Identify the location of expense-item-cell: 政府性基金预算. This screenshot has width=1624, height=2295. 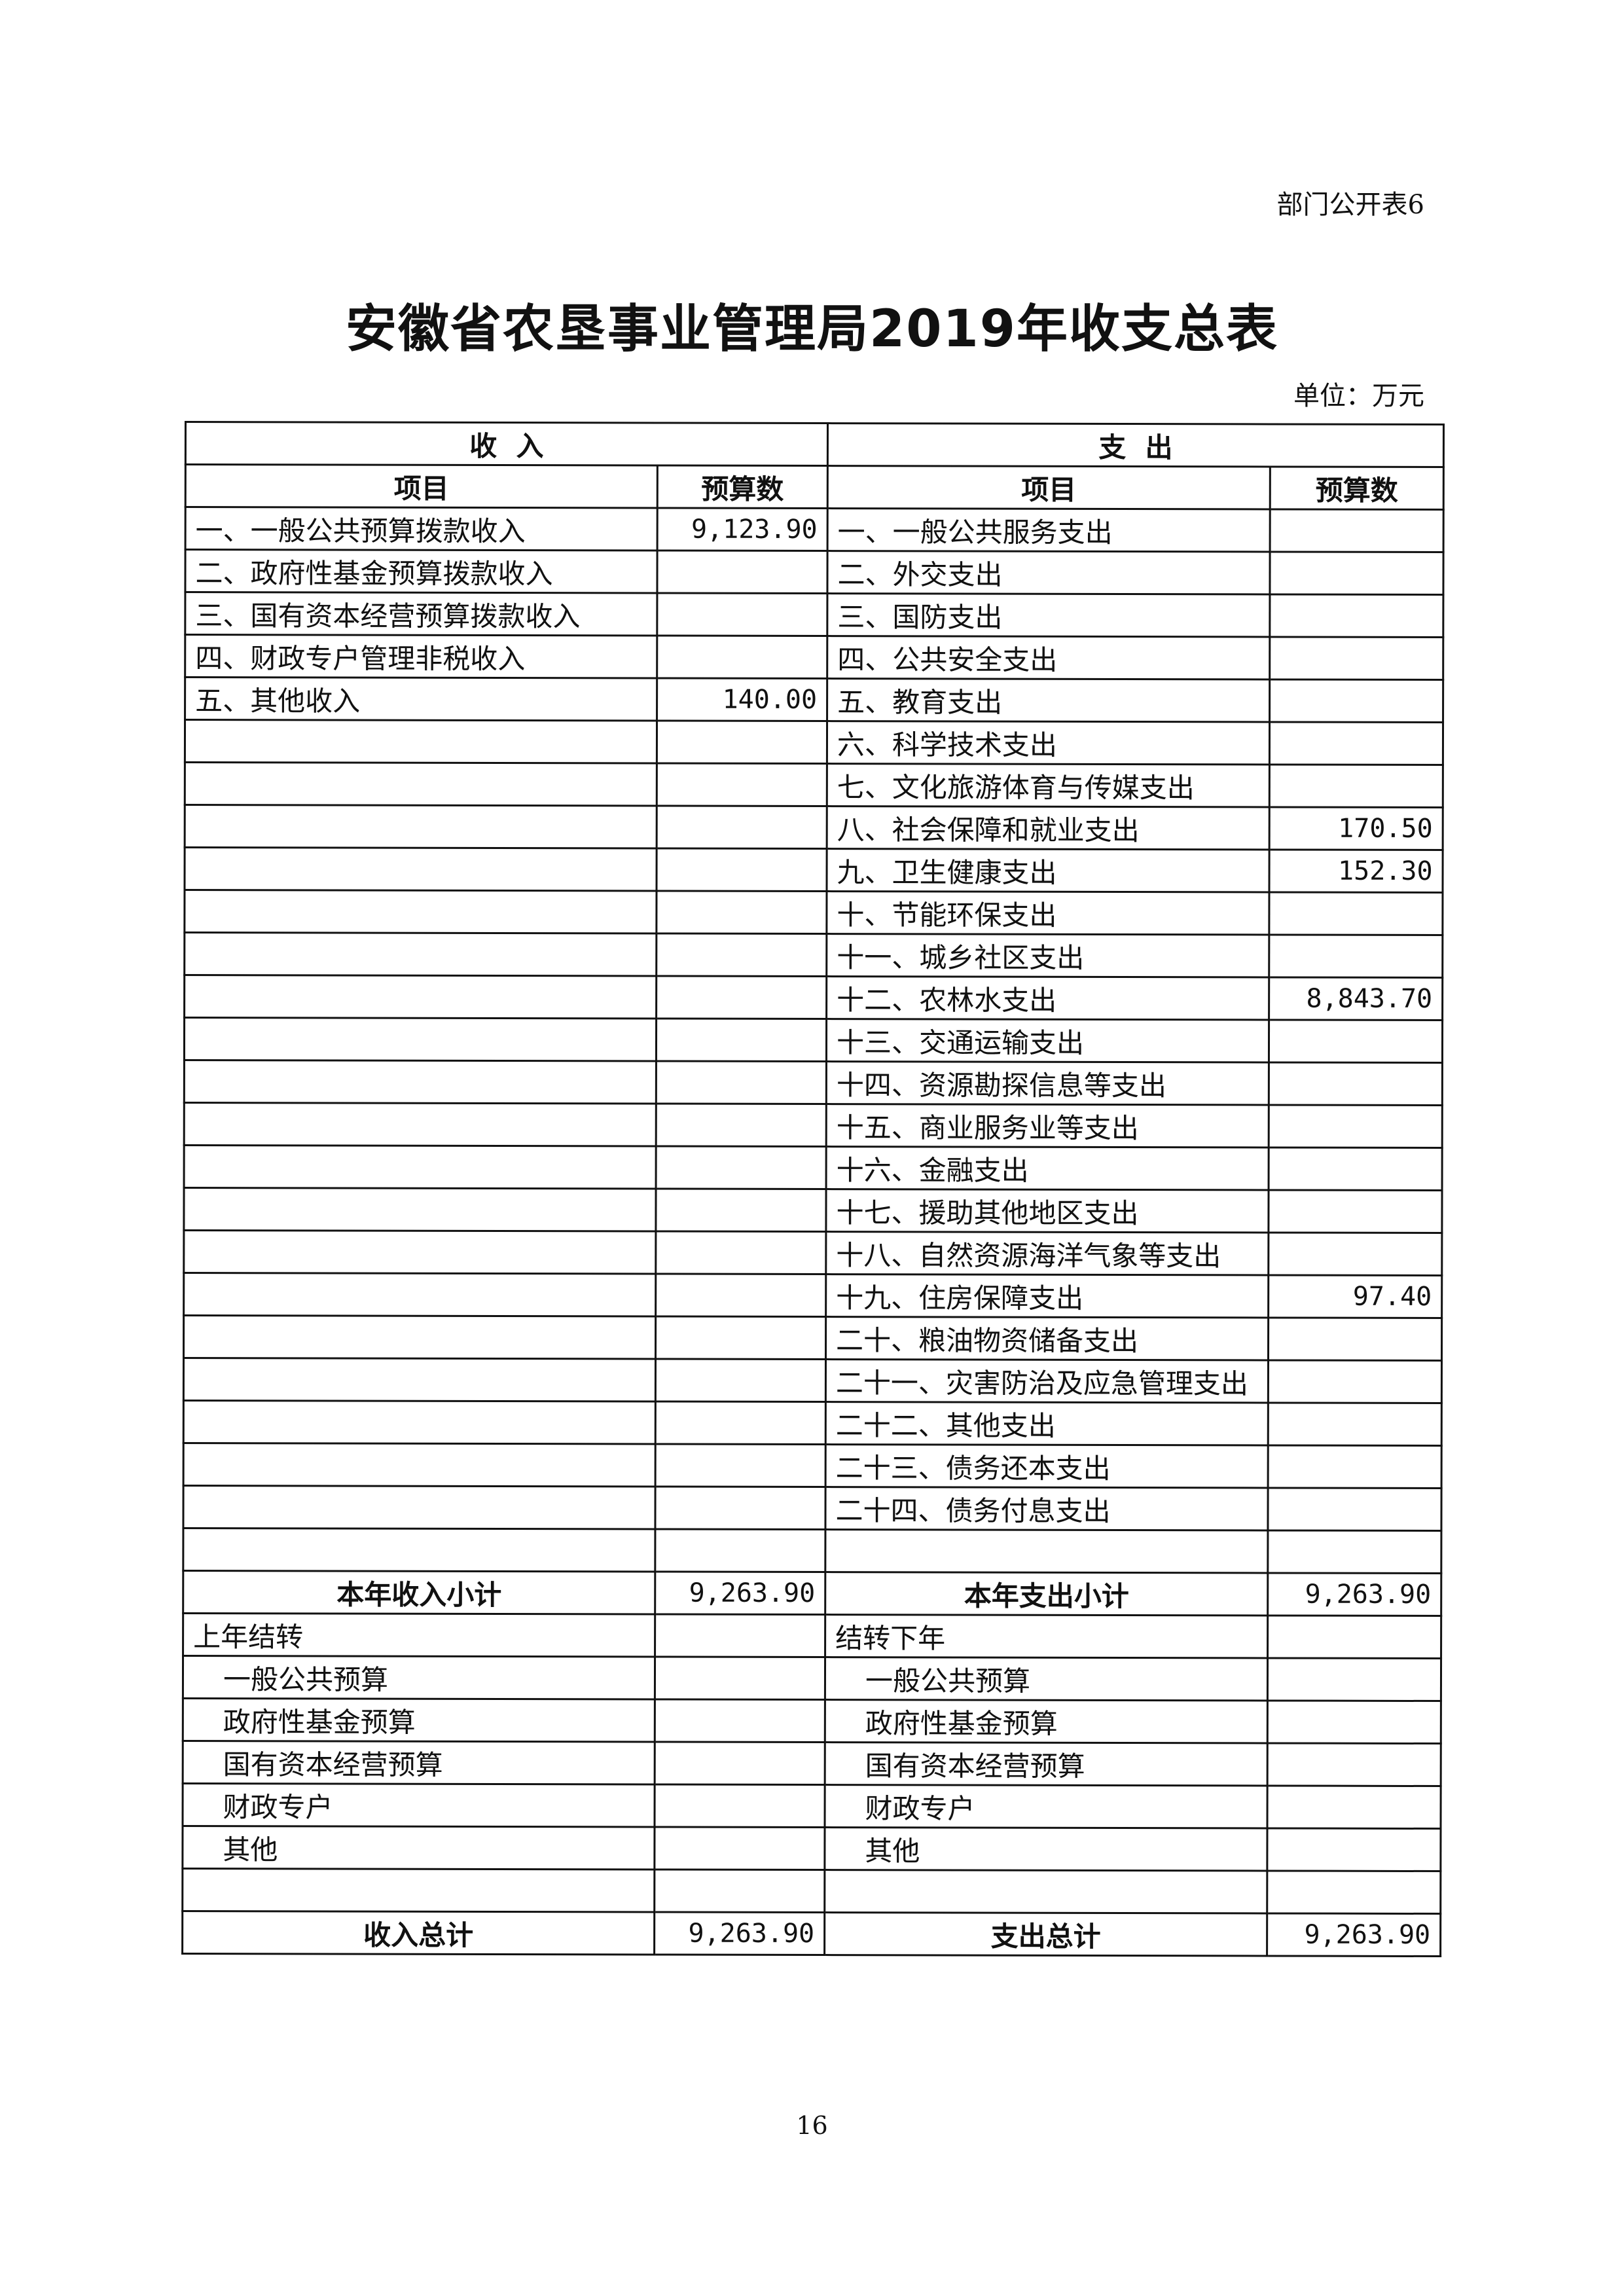
(1046, 1721).